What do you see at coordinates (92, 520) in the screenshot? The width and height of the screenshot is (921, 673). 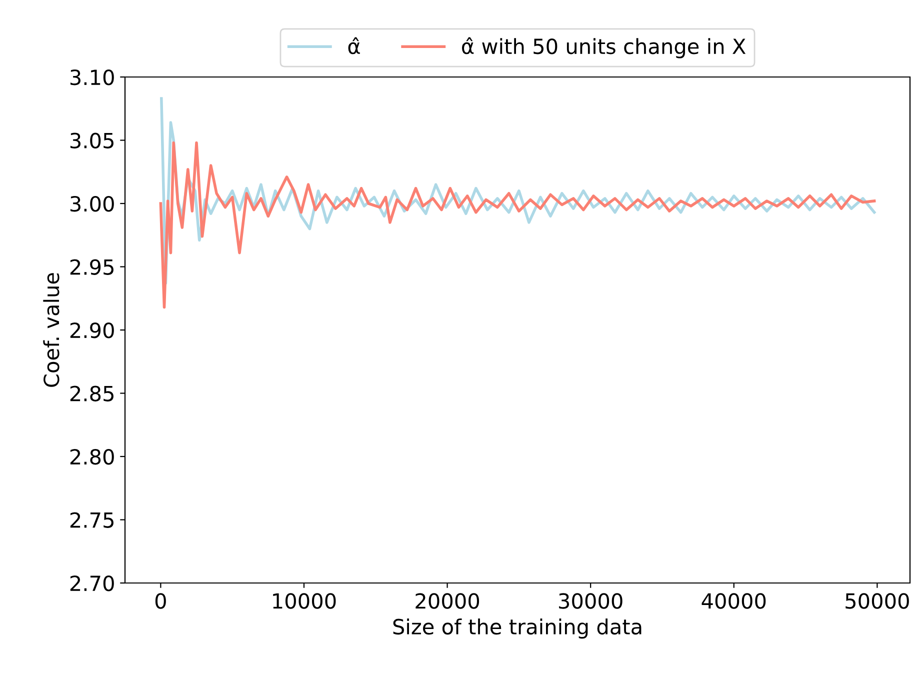 I see `y-tick-label: 2.75` at bounding box center [92, 520].